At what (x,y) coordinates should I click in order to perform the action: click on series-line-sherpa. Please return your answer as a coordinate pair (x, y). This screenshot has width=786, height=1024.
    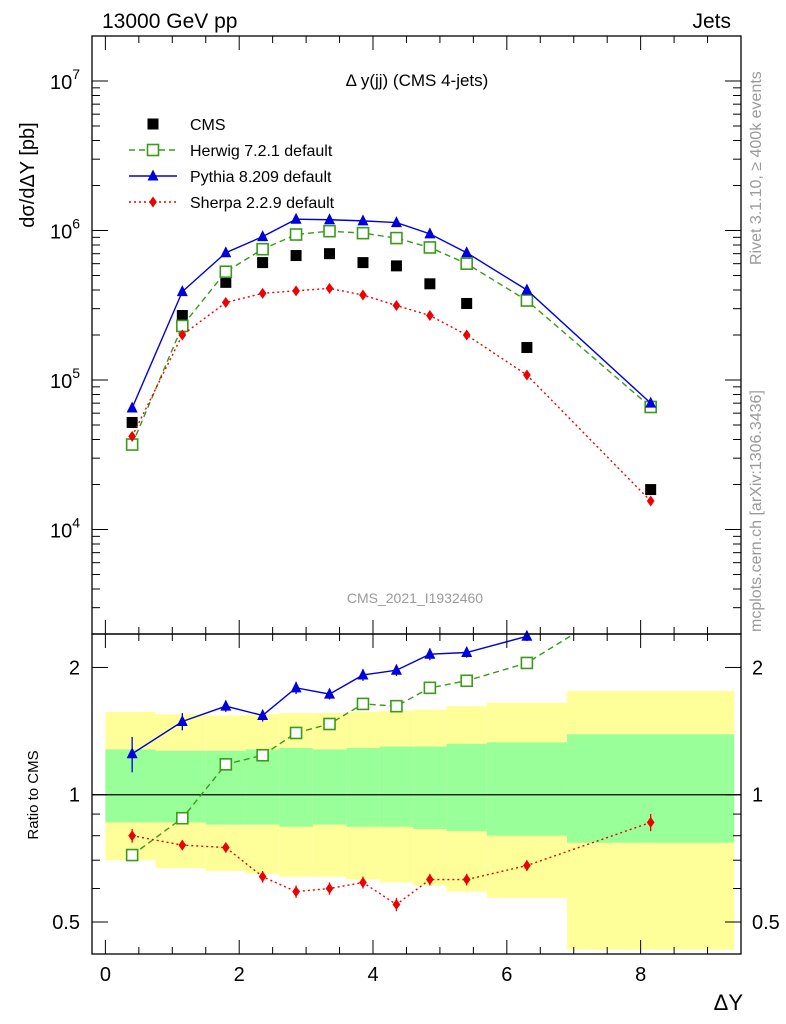
    Looking at the image, I should click on (391, 394).